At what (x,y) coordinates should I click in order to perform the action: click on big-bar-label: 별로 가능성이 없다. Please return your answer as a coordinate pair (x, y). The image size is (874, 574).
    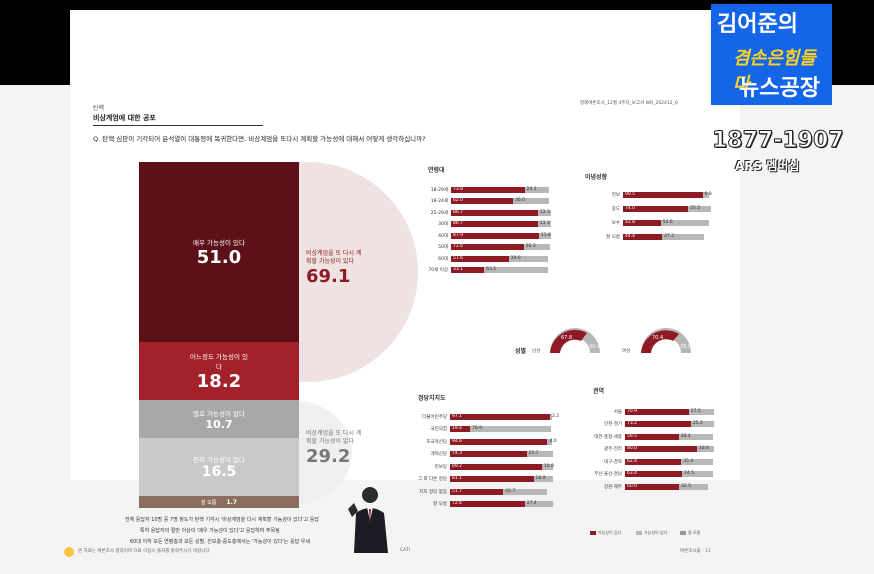
    Looking at the image, I should click on (219, 413).